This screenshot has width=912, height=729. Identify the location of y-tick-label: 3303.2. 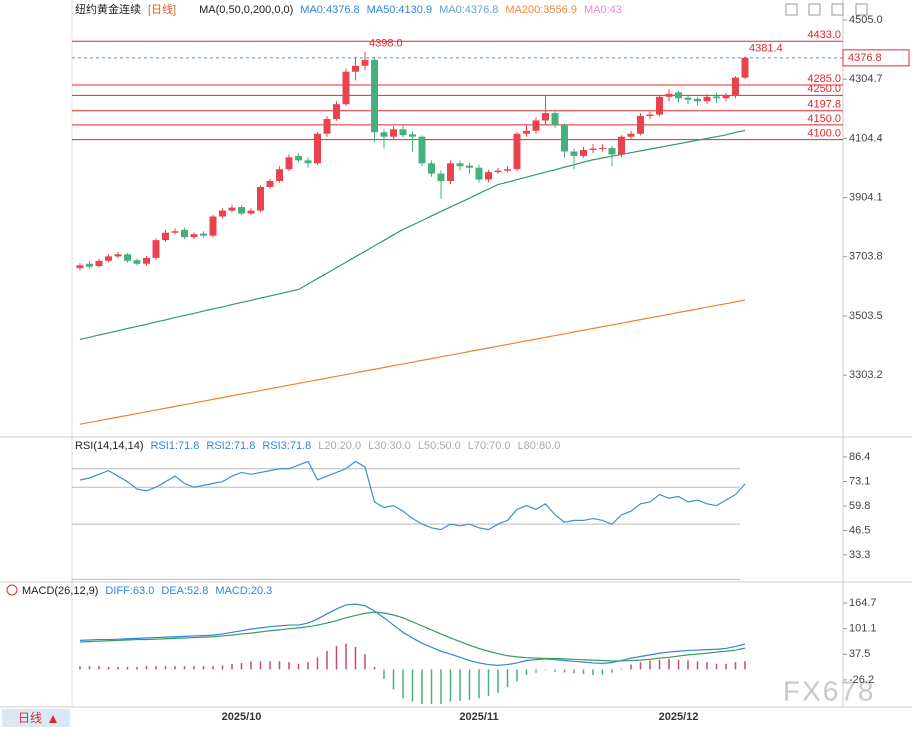
(866, 375).